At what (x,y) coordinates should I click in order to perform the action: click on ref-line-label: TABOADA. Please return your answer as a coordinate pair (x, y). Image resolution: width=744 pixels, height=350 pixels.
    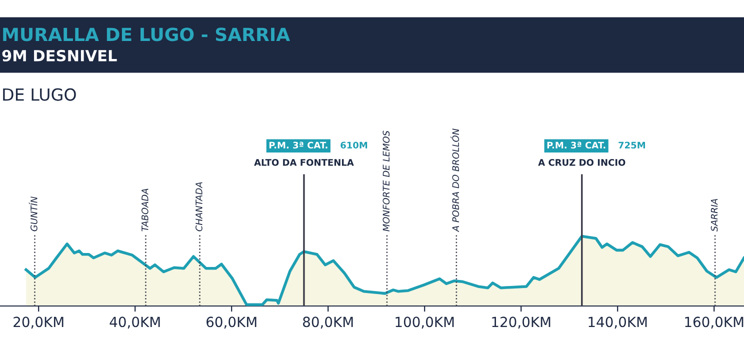
    Looking at the image, I should click on (145, 210).